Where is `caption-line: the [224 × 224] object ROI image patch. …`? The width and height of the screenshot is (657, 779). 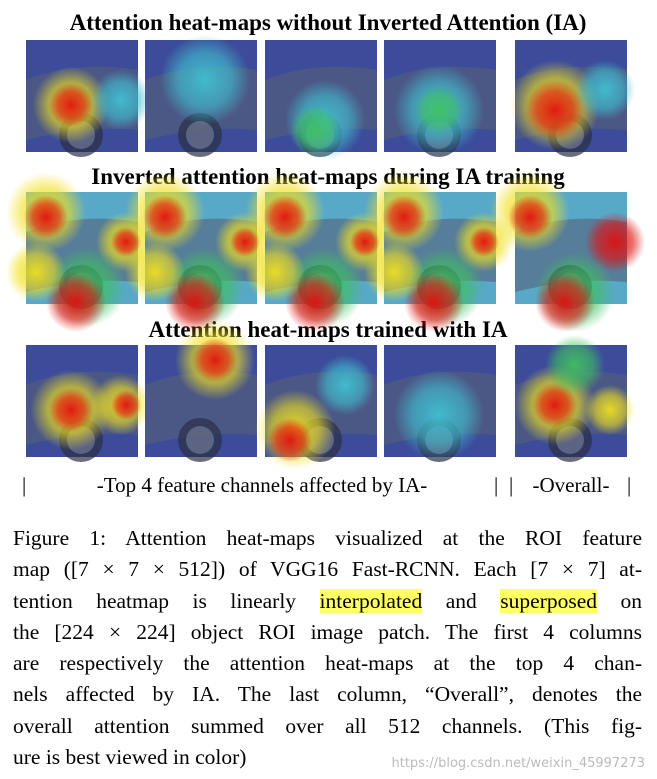
caption-line: the [224 × 224] object ROI image patch. … is located at coordinates (327, 631).